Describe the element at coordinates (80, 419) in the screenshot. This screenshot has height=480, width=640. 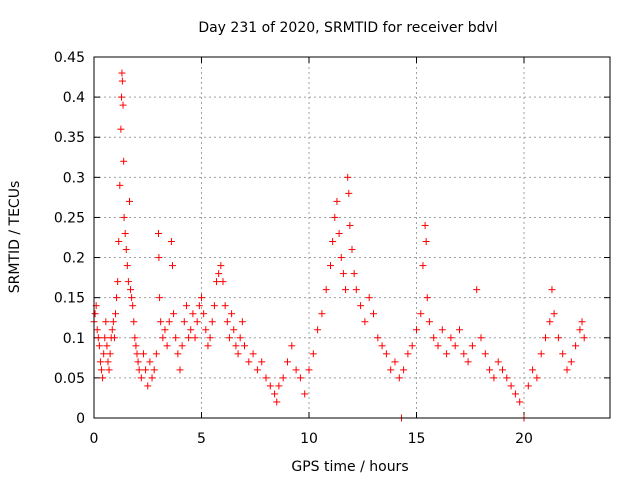
I see `y-tick-label: 0` at that location.